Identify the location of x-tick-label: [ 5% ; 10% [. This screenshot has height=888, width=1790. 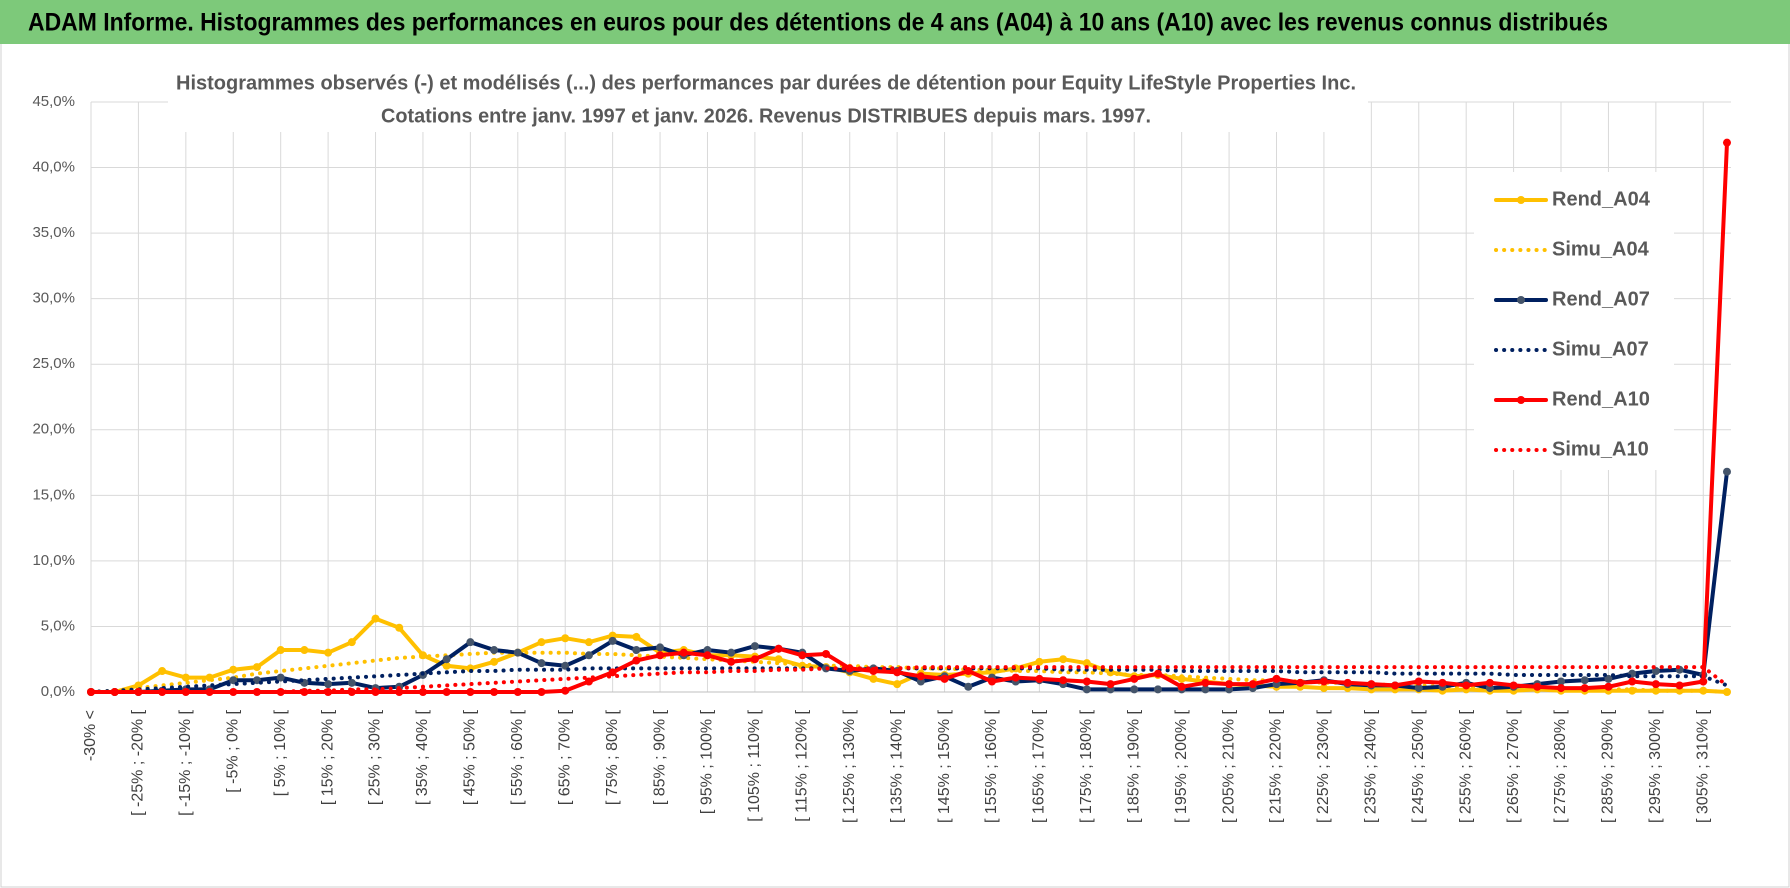
(280, 752).